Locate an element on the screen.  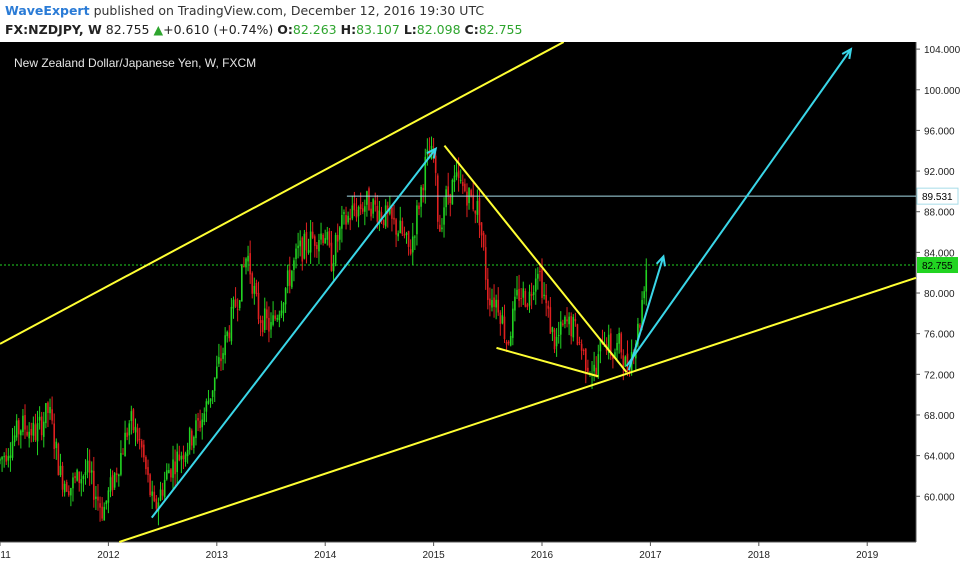
low-value: 82.098 is located at coordinates (438, 29).